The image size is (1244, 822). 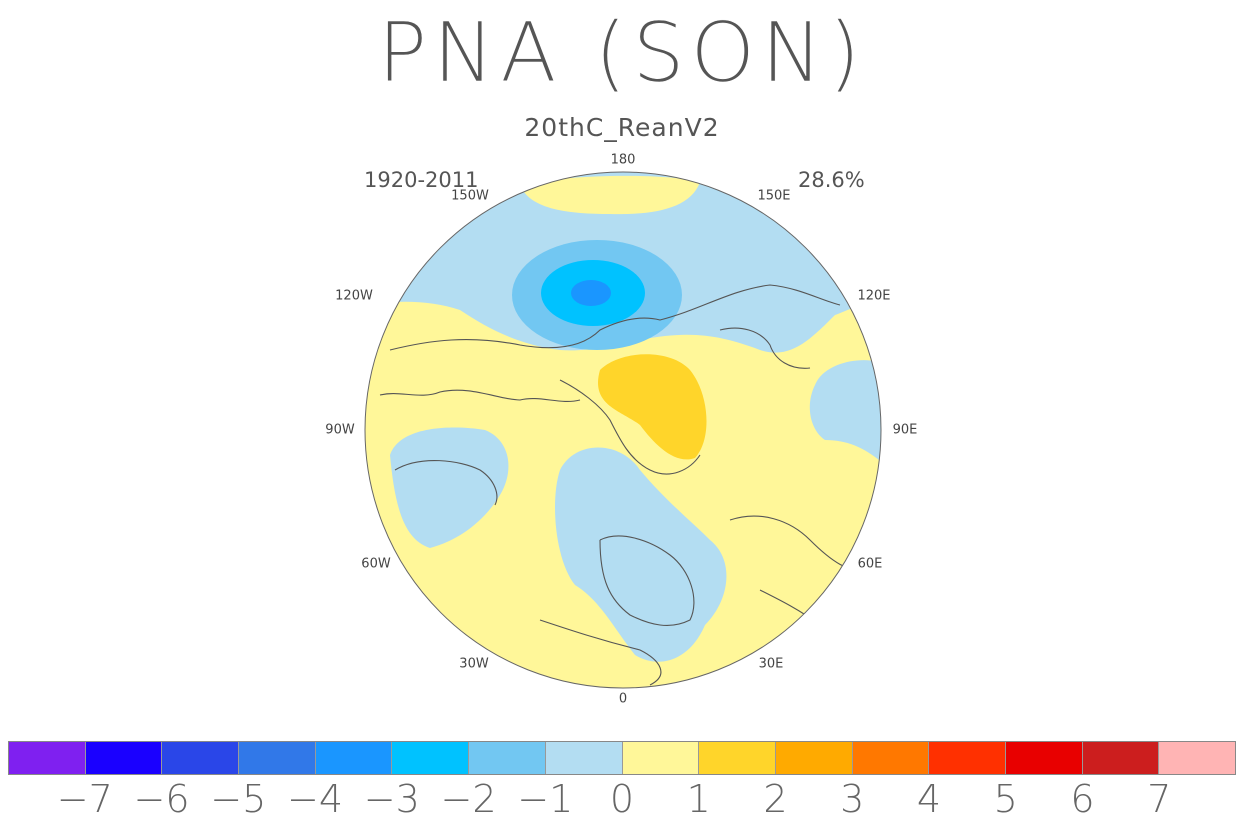 What do you see at coordinates (622, 54) in the screenshot?
I see `map-title: PNA (SON)` at bounding box center [622, 54].